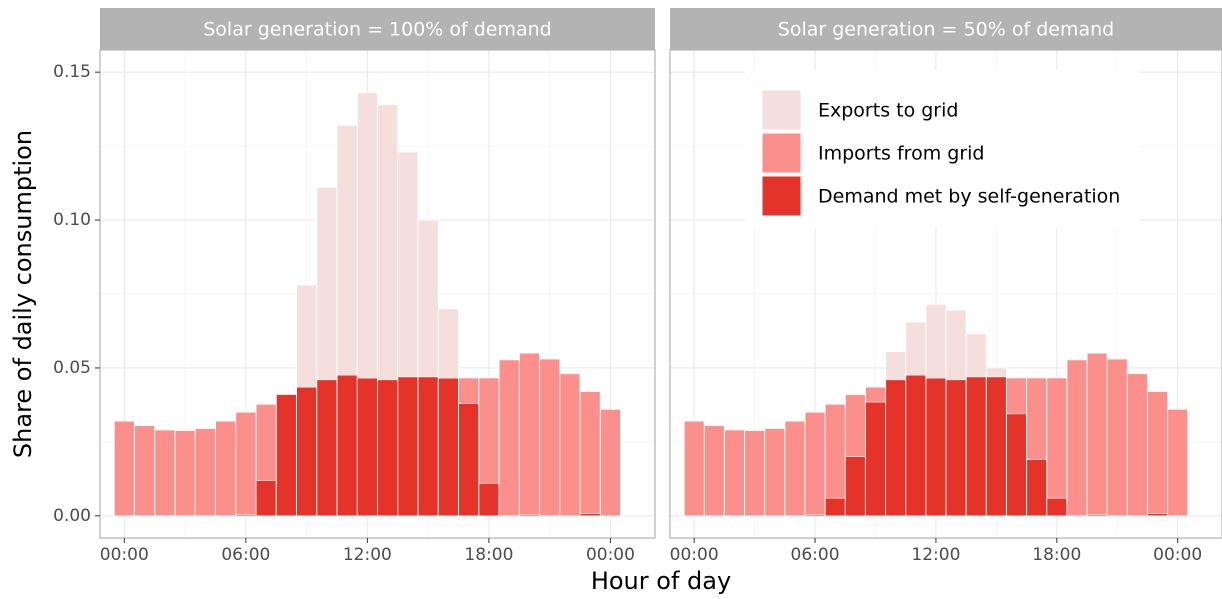 This screenshot has height=599, width=1222. Describe the element at coordinates (72, 516) in the screenshot. I see `y-tick-label: 0.00` at that location.